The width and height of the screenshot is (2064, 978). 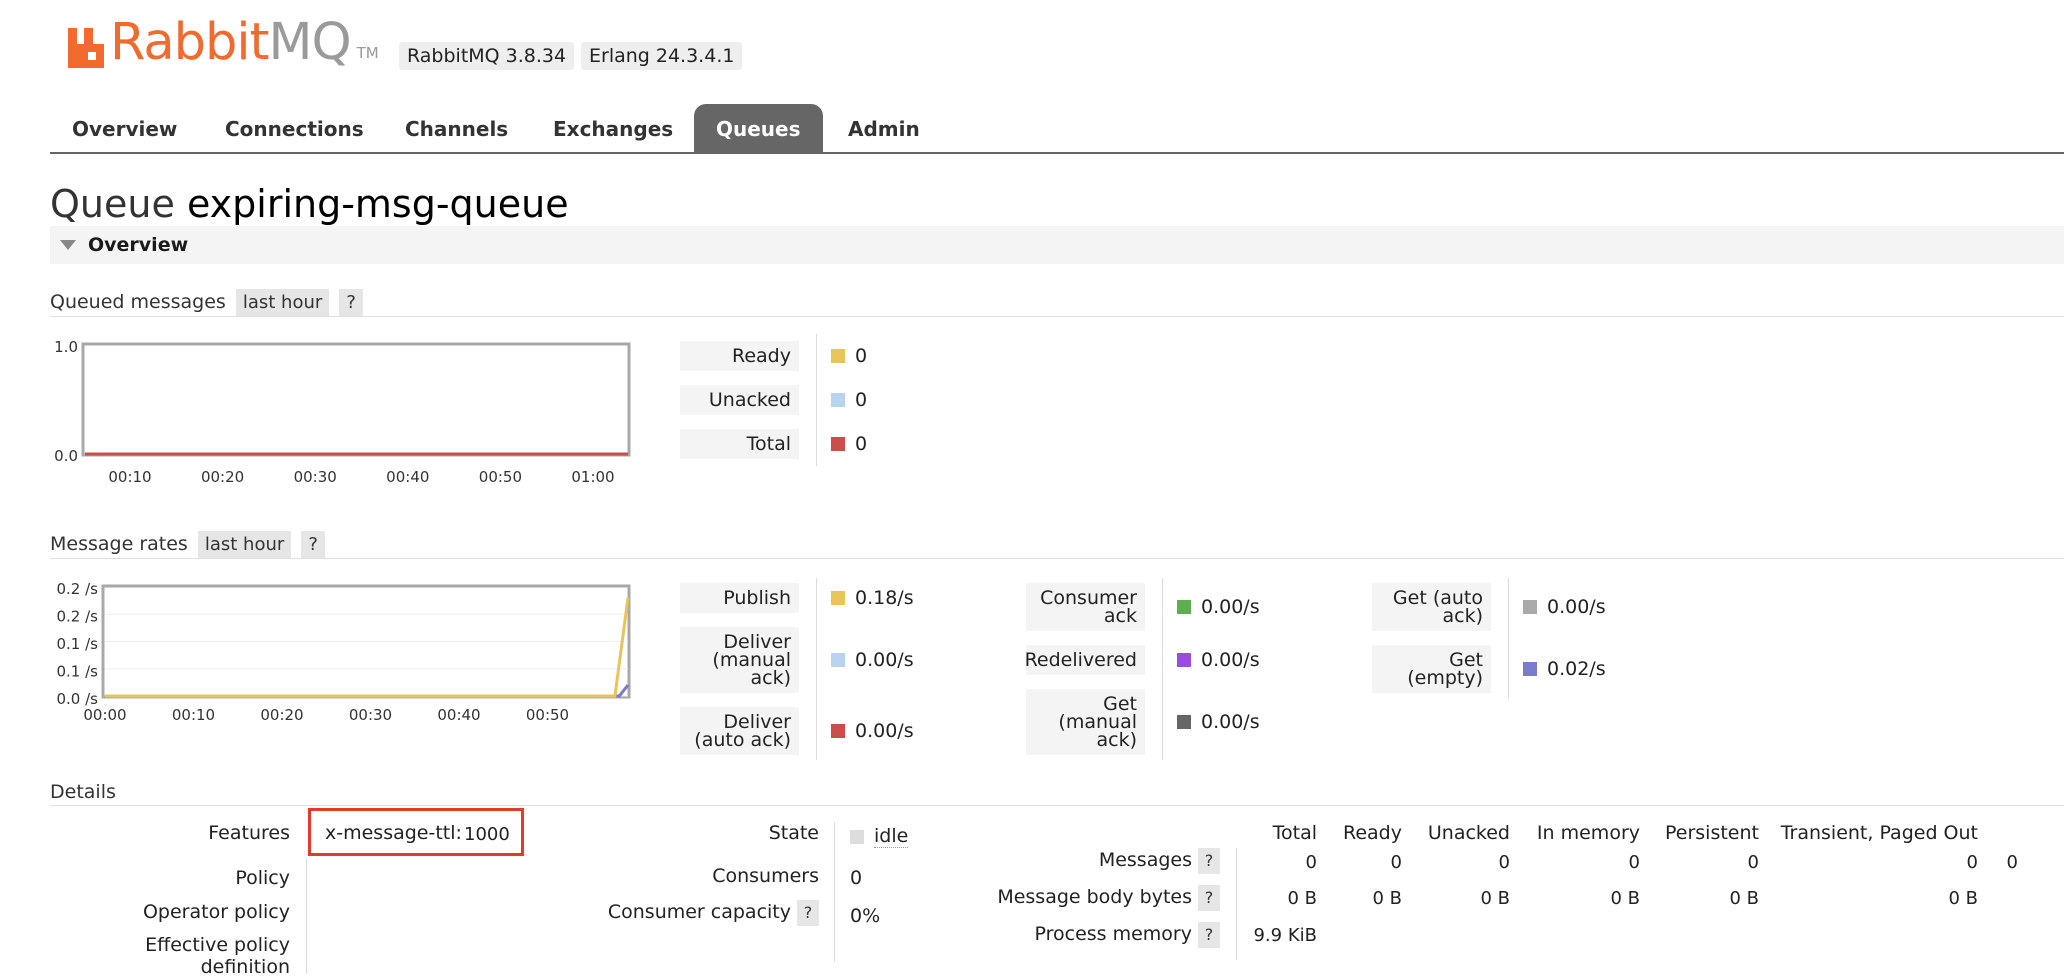 What do you see at coordinates (849, 444) in the screenshot?
I see `legend-value-total: 0` at bounding box center [849, 444].